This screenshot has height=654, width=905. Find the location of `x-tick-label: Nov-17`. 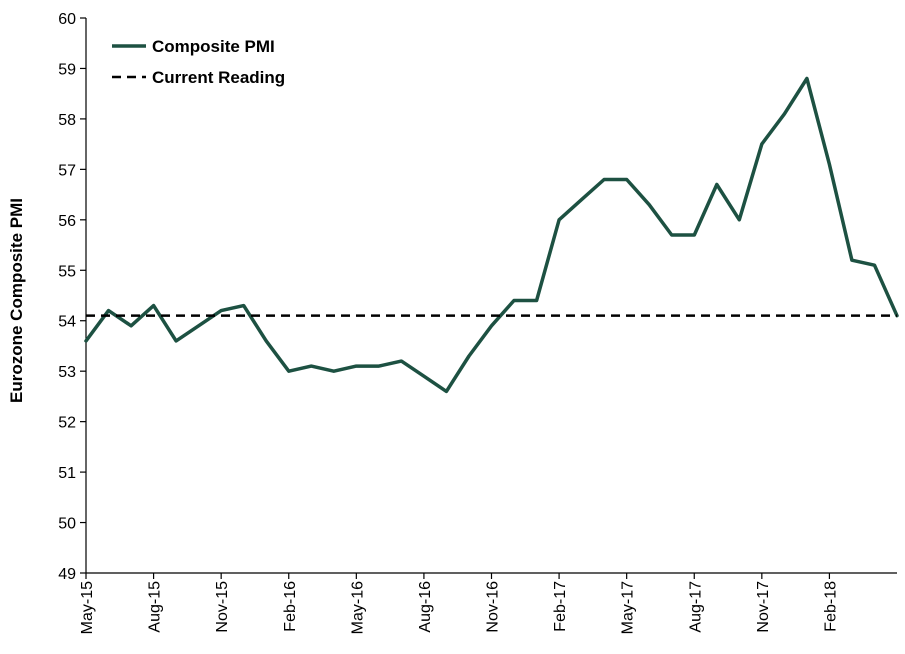

x-tick-label: Nov-17 is located at coordinates (763, 607).